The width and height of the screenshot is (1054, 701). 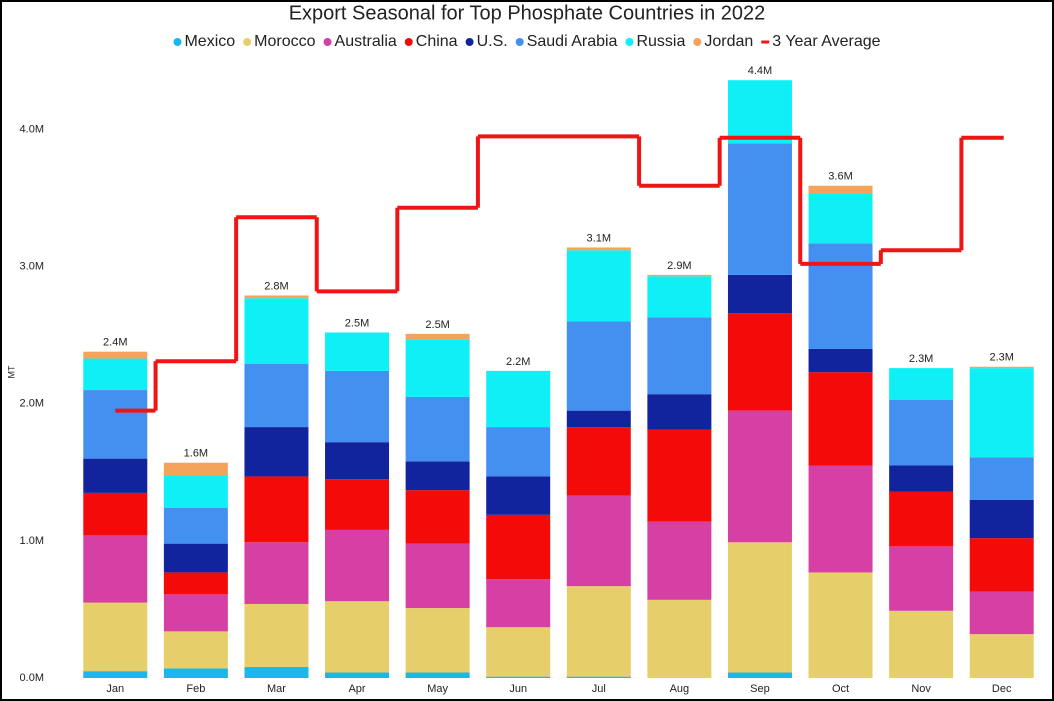 What do you see at coordinates (115, 689) in the screenshot?
I see `x-tick-label: Jan` at bounding box center [115, 689].